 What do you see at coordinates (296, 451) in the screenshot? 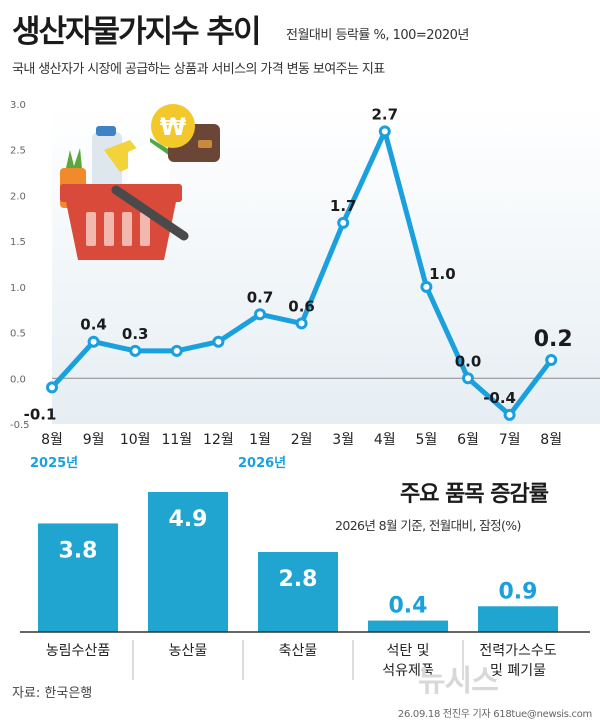
I see `x-axis: 8월 9월 10월 11월 12월 1월 2월 3월 4월 5월 6월 7월 8월 2025년 2026년` at bounding box center [296, 451].